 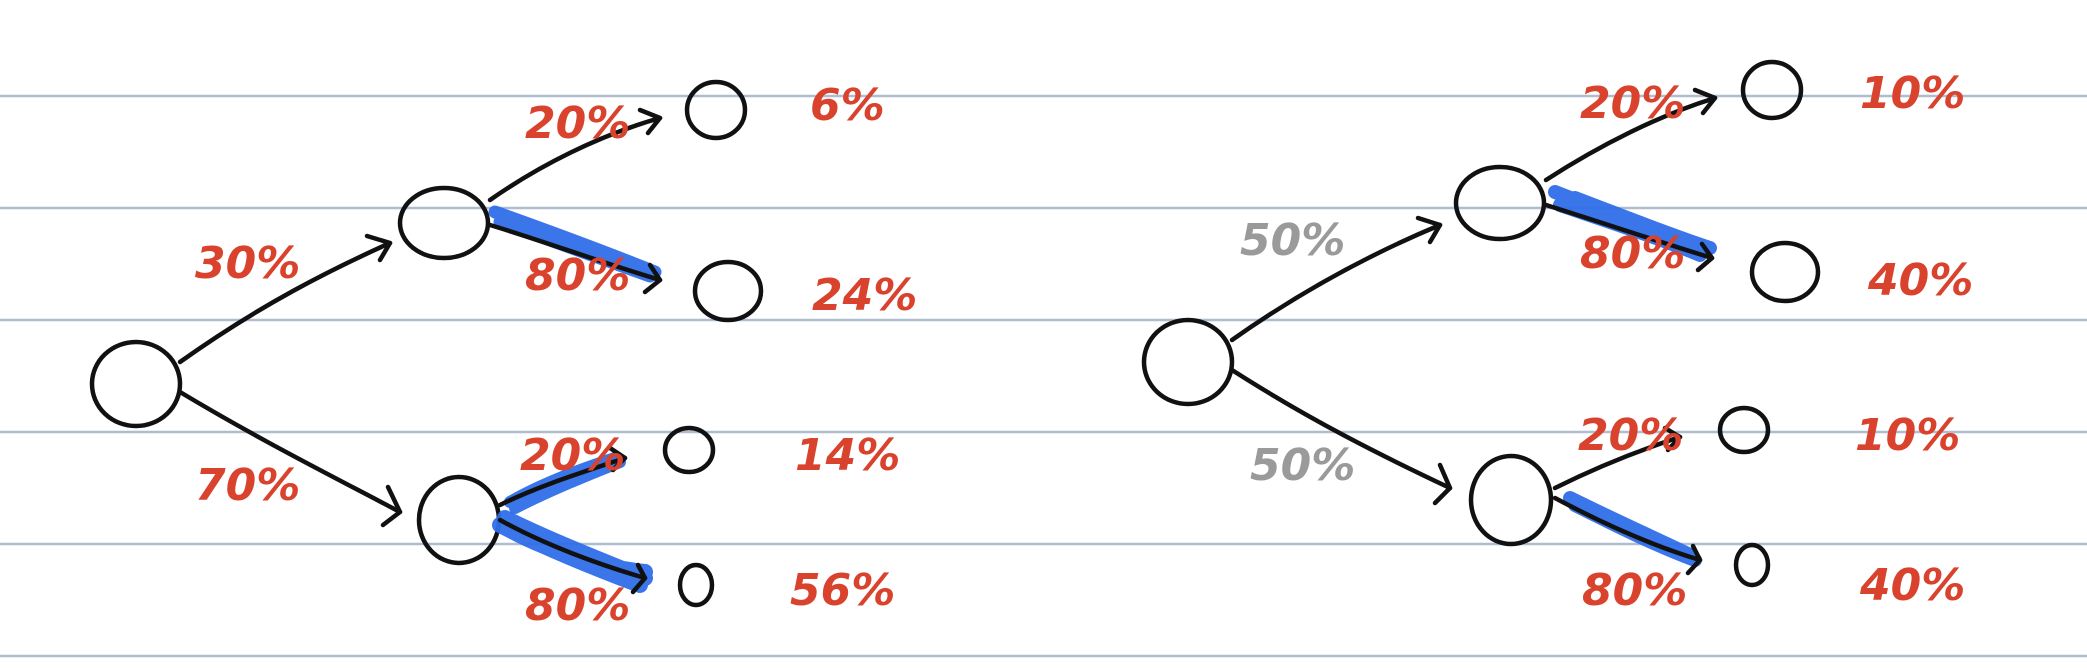 What do you see at coordinates (1511, 500) in the screenshot?
I see `tree-2-lower-node` at bounding box center [1511, 500].